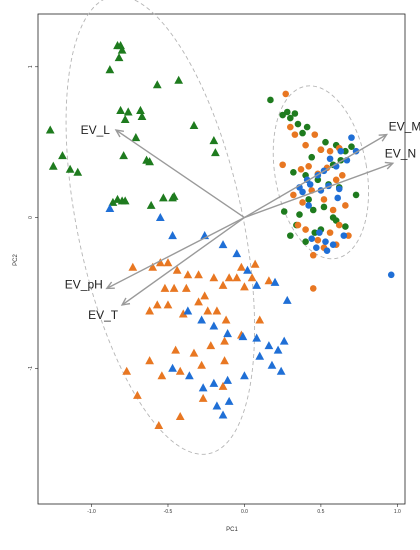 This screenshot has height=550, width=420. What do you see at coordinates (31, 217) in the screenshot?
I see `y-tick-label: 0` at bounding box center [31, 217].